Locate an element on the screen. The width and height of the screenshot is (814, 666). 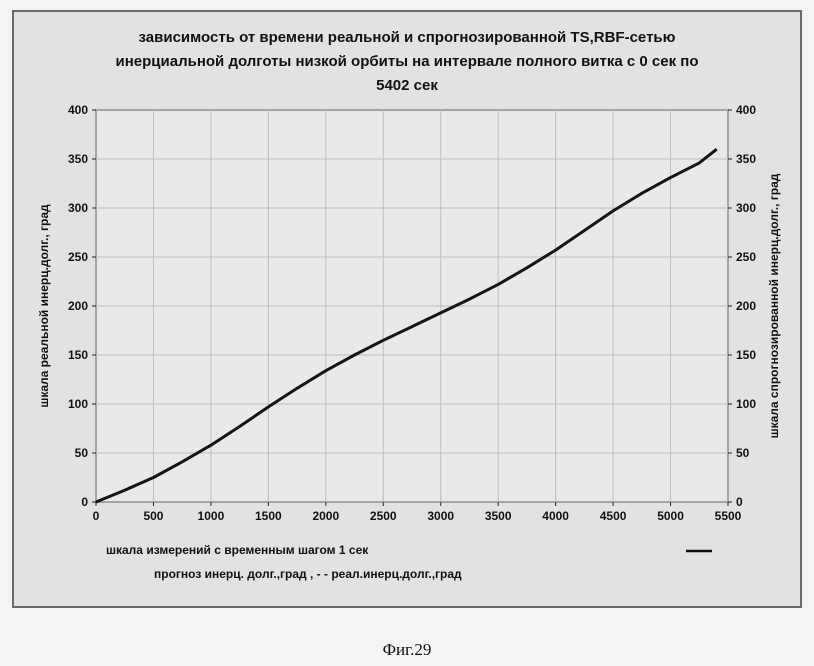
y-tick-label-left: 250 is located at coordinates (78, 257).